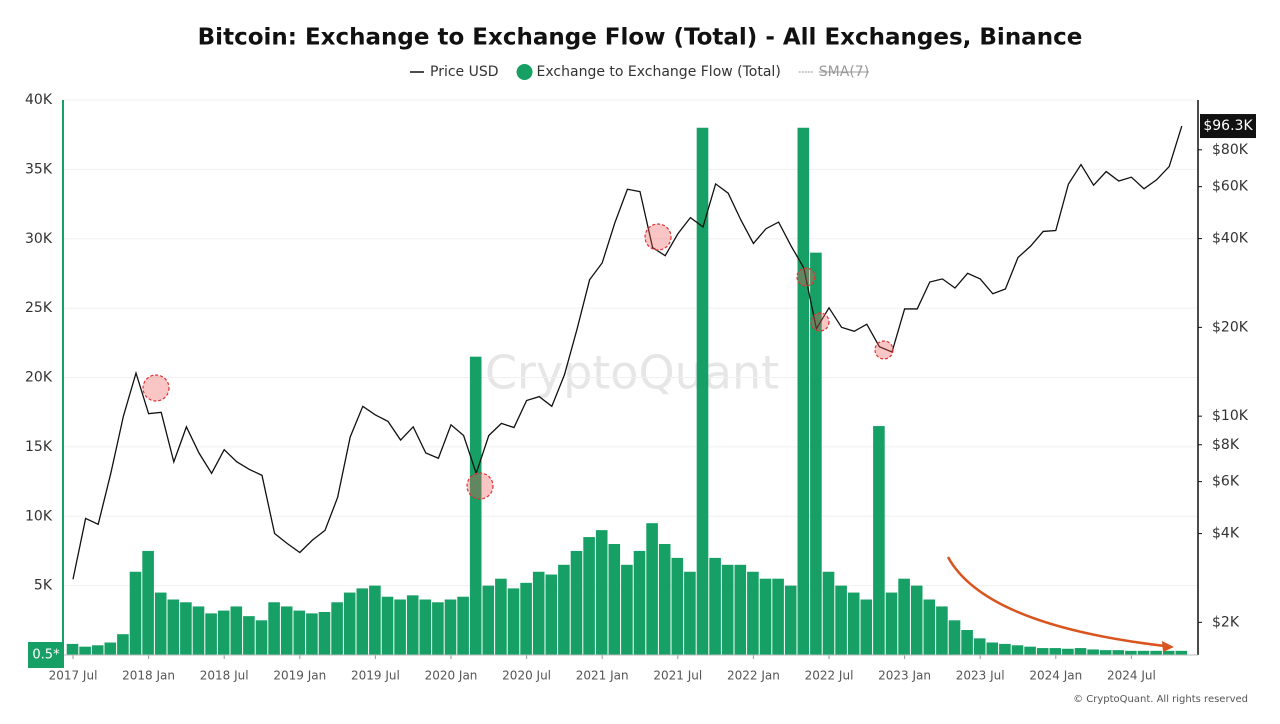  I want to click on current-flow-label: 0.5*, so click(46, 655).